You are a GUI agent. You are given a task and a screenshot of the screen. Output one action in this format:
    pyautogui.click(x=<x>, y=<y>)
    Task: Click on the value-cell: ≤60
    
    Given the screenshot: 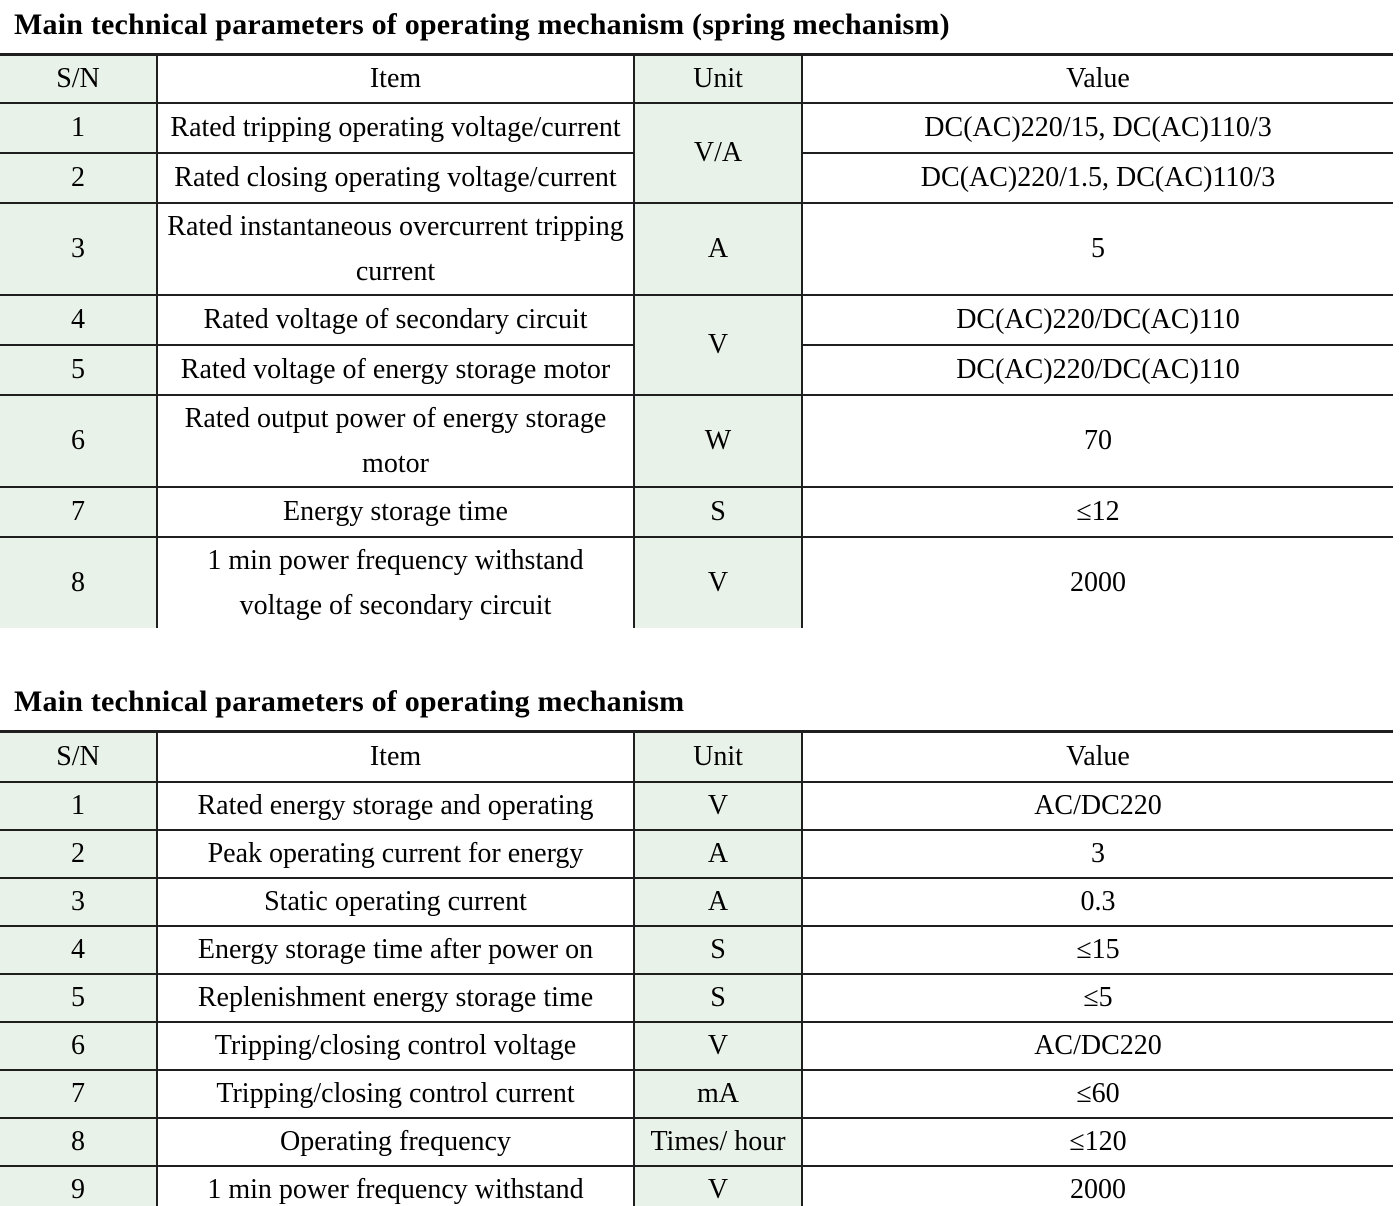 What is the action you would take?
    pyautogui.click(x=1097, y=1094)
    